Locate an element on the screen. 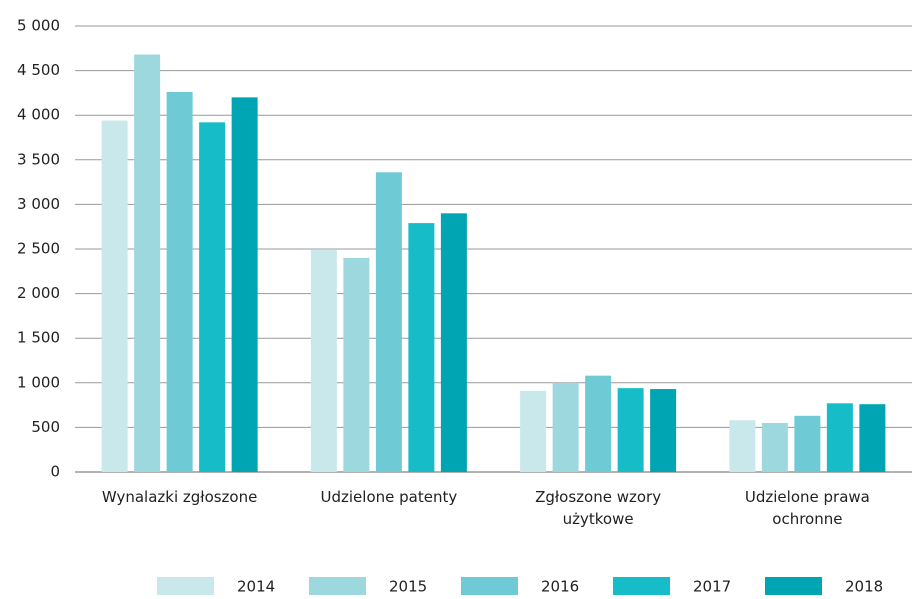  y-tick-label: 3 000 is located at coordinates (38, 204).